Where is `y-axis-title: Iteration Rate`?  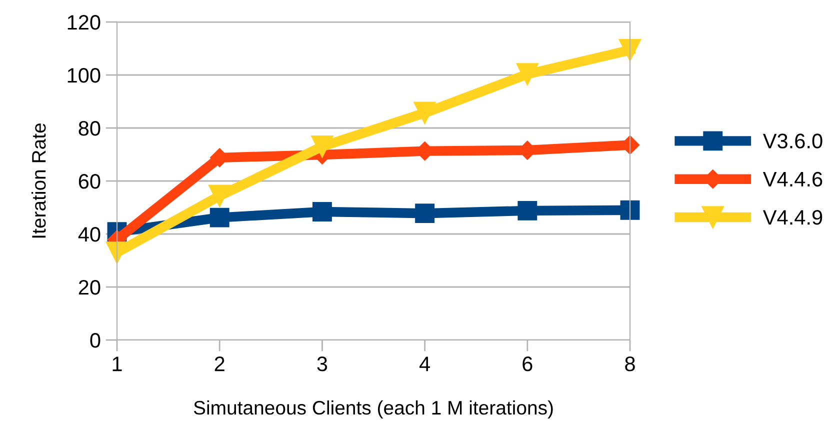 y-axis-title: Iteration Rate is located at coordinates (38, 180).